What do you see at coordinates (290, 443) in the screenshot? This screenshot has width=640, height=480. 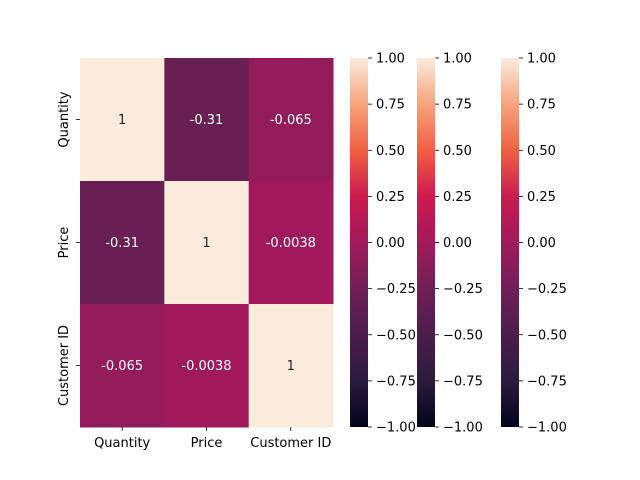 I see `x-tick-label: Customer ID` at bounding box center [290, 443].